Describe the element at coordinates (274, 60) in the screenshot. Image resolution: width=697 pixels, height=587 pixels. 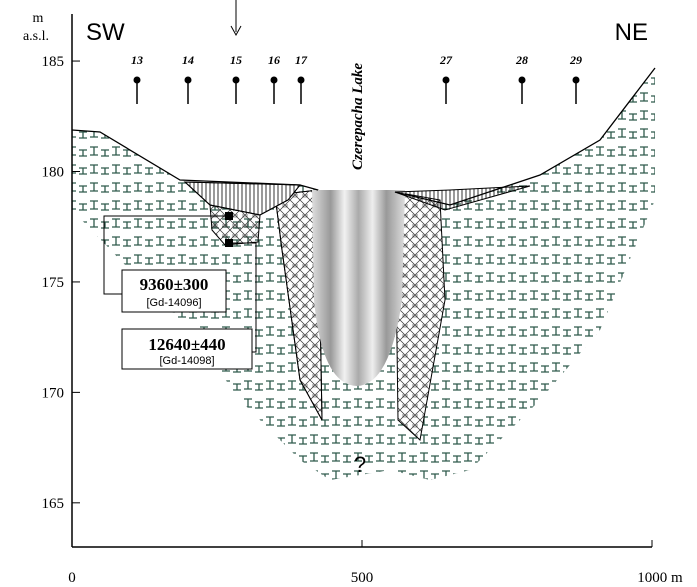
I see `borehole-label: 16` at that location.